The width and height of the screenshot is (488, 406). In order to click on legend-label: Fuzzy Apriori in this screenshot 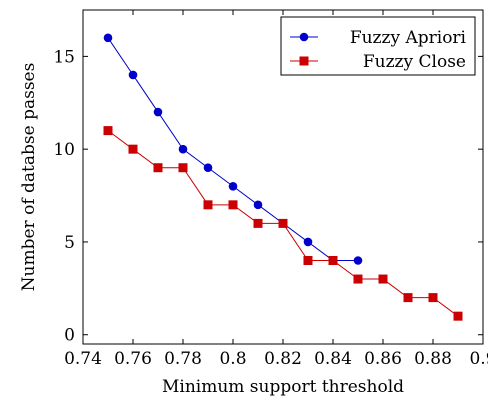, I will do `click(408, 38)`.